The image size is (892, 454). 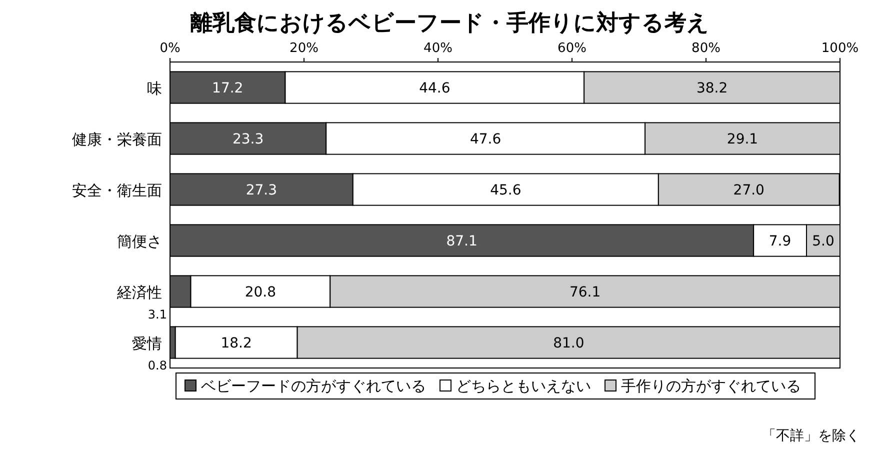 I want to click on x-tick-label: 100%, so click(x=840, y=48).